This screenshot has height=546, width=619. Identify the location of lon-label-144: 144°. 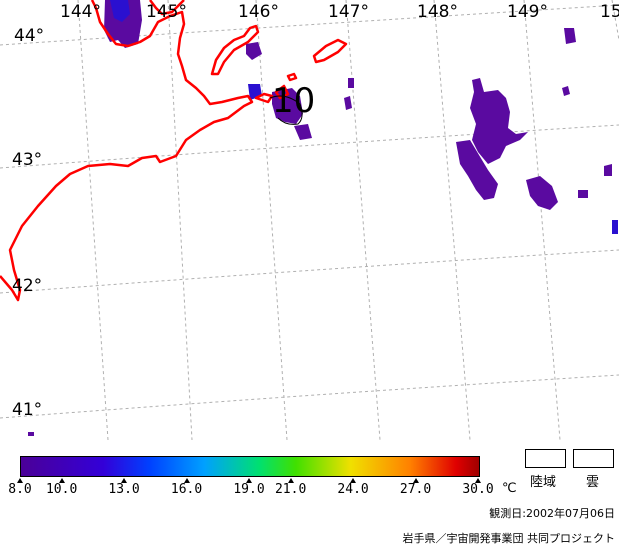
(80, 12).